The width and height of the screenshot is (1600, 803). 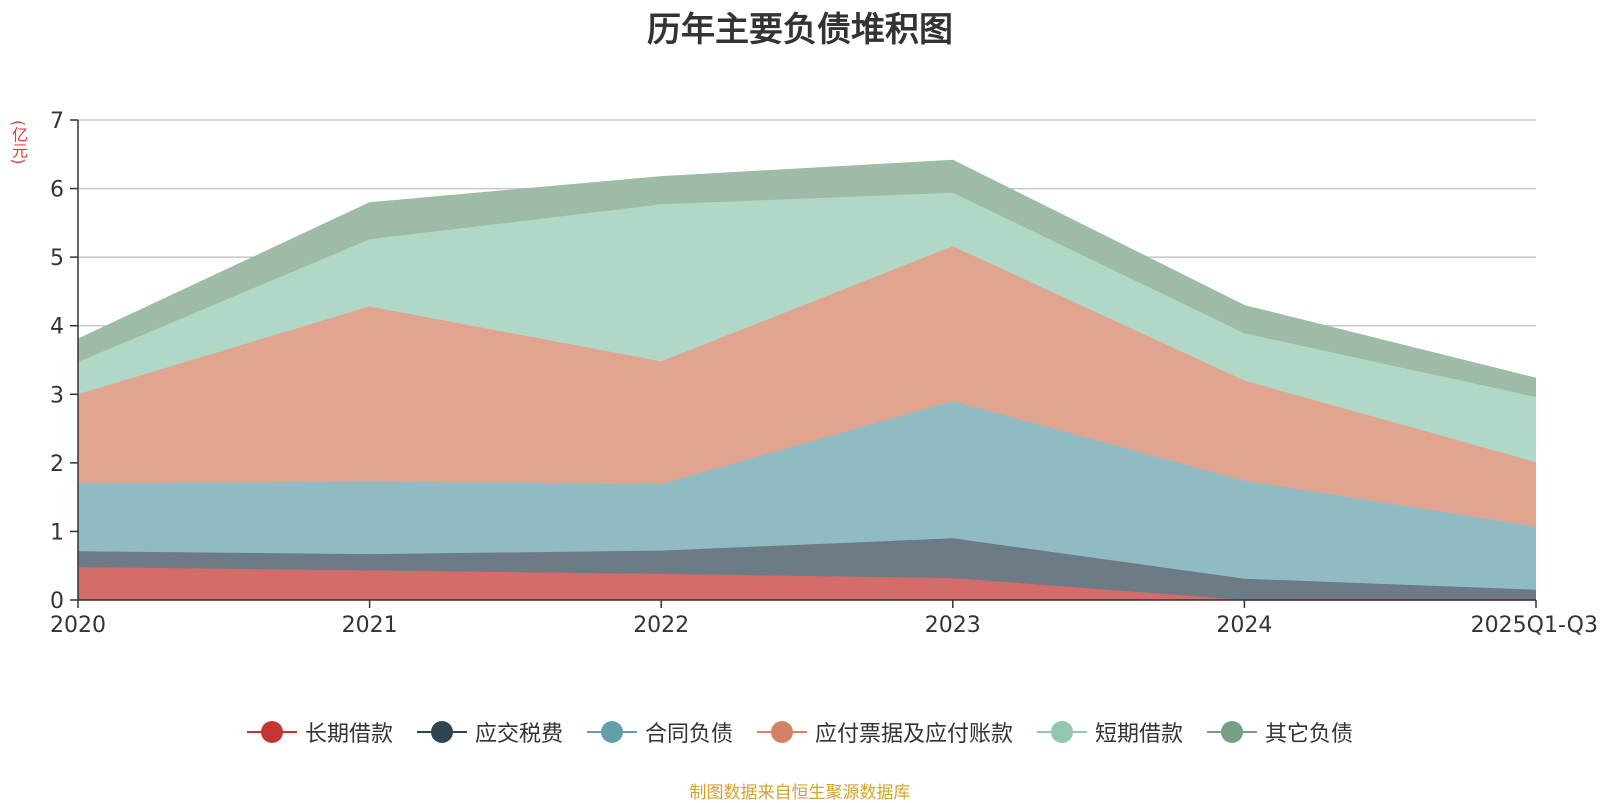 I want to click on y-tick-label: 1, so click(x=57, y=532).